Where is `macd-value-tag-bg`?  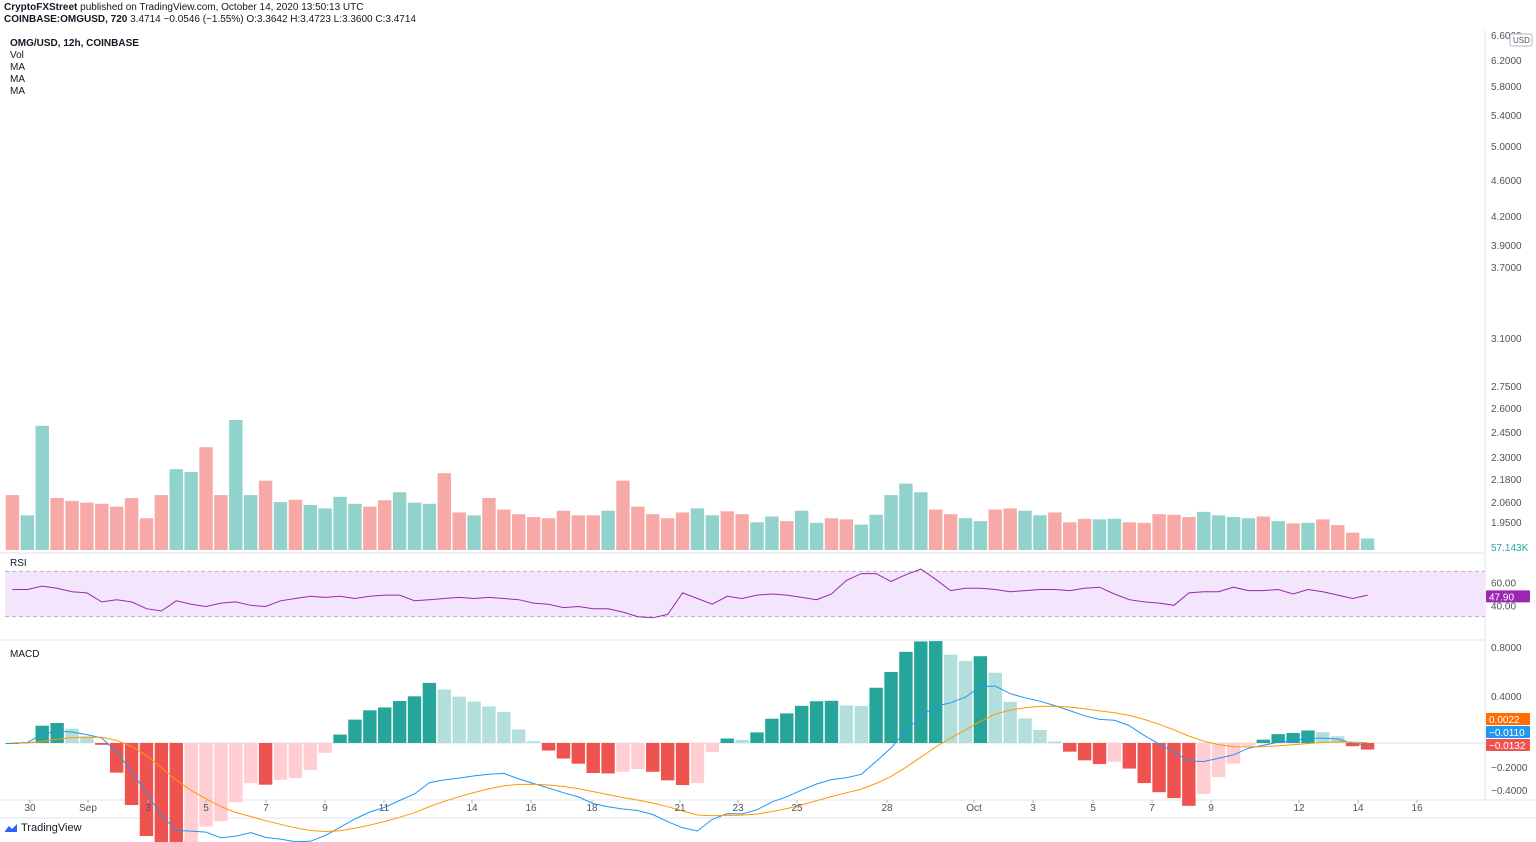
macd-value-tag-bg is located at coordinates (1508, 732).